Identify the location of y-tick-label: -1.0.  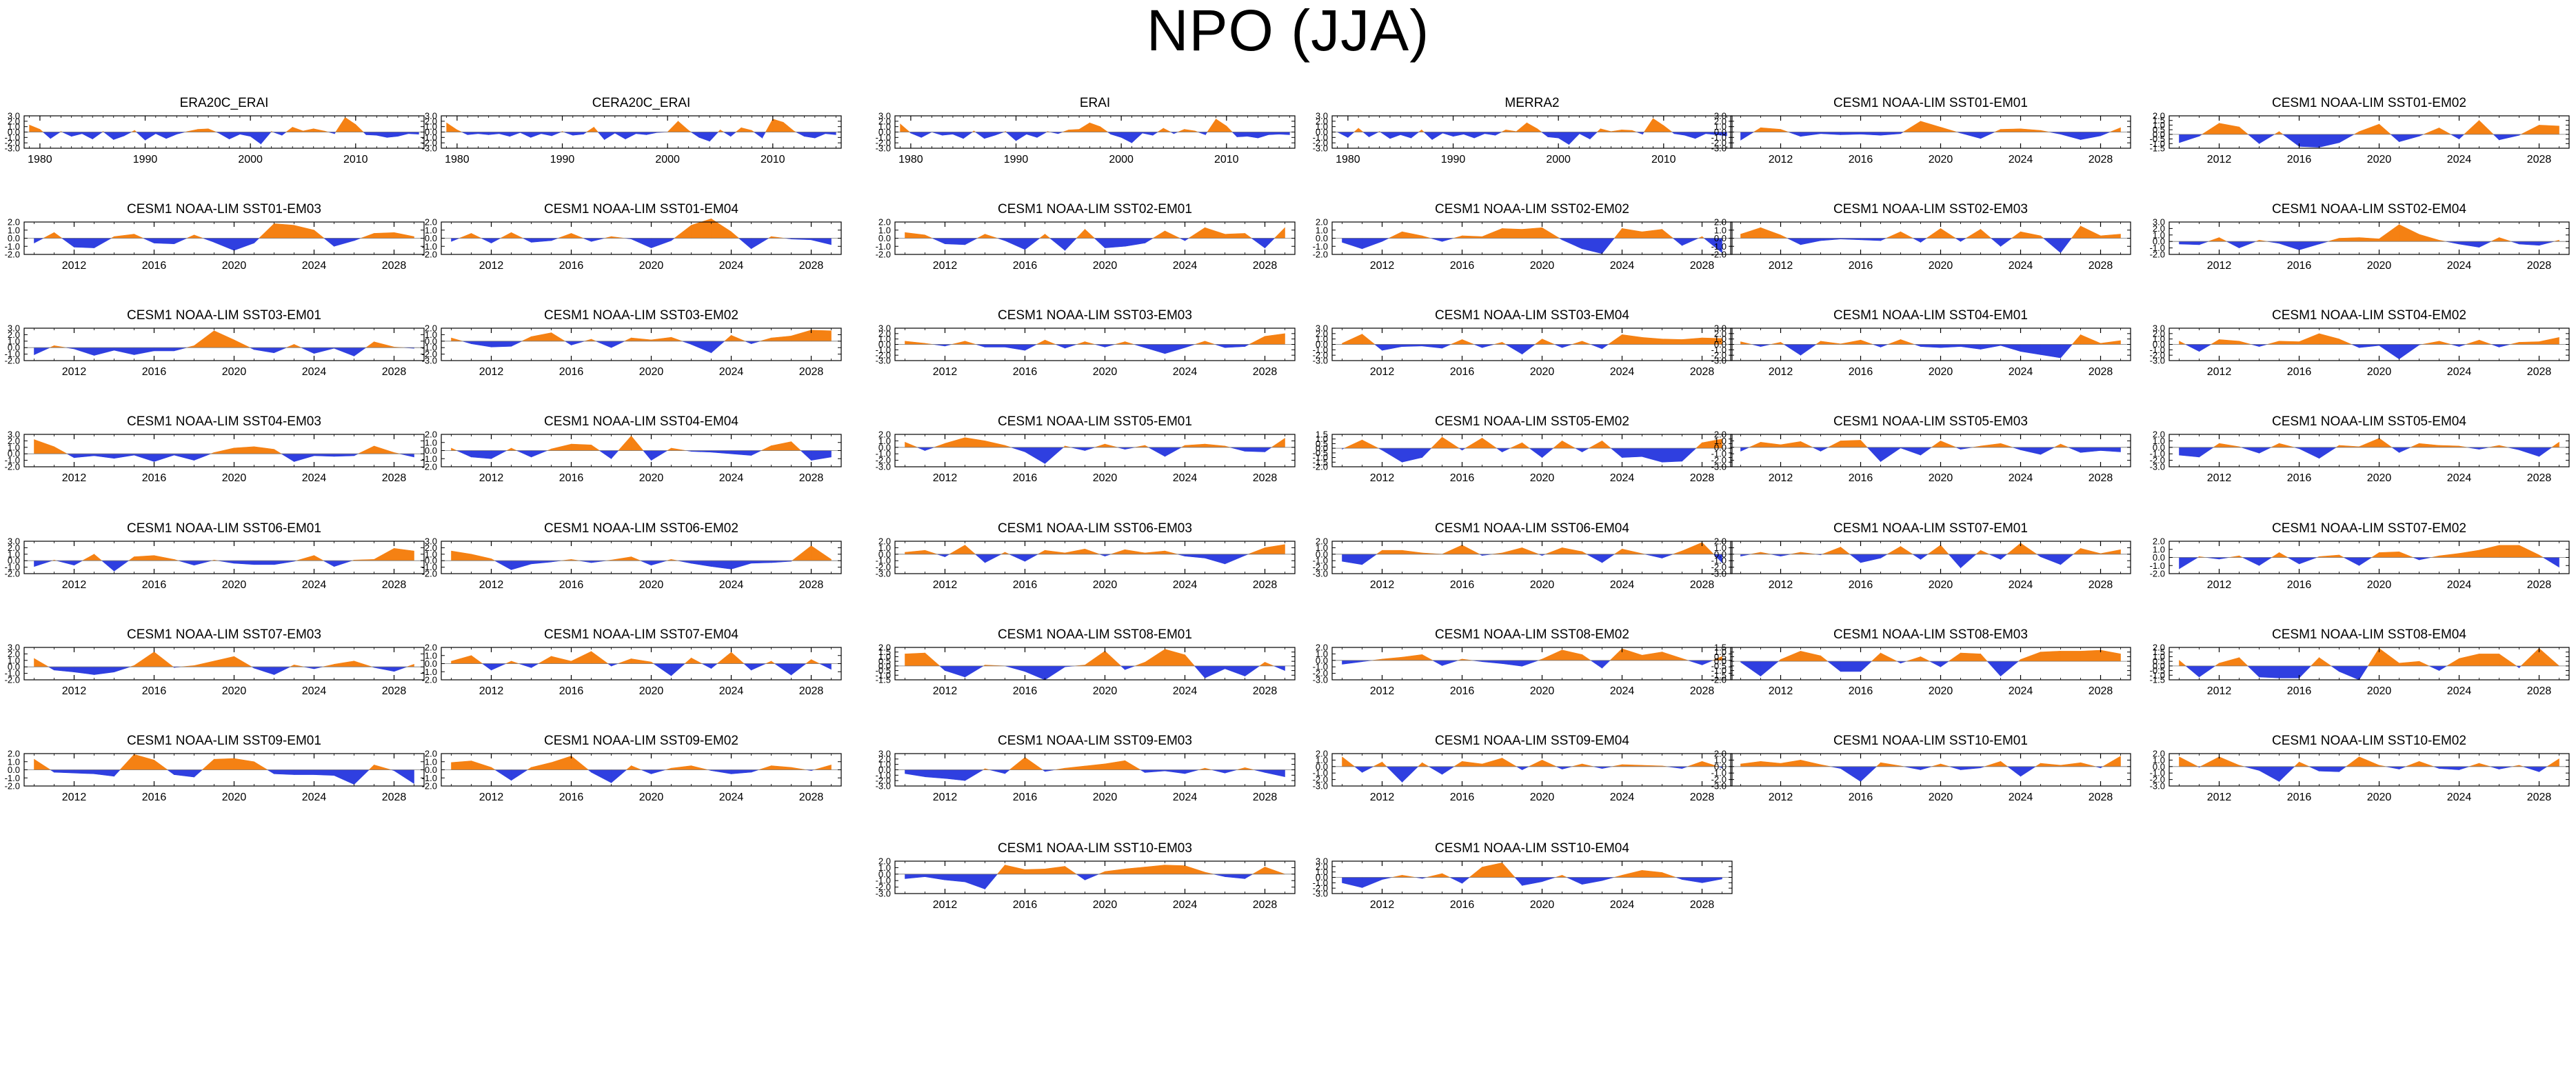
(429, 567).